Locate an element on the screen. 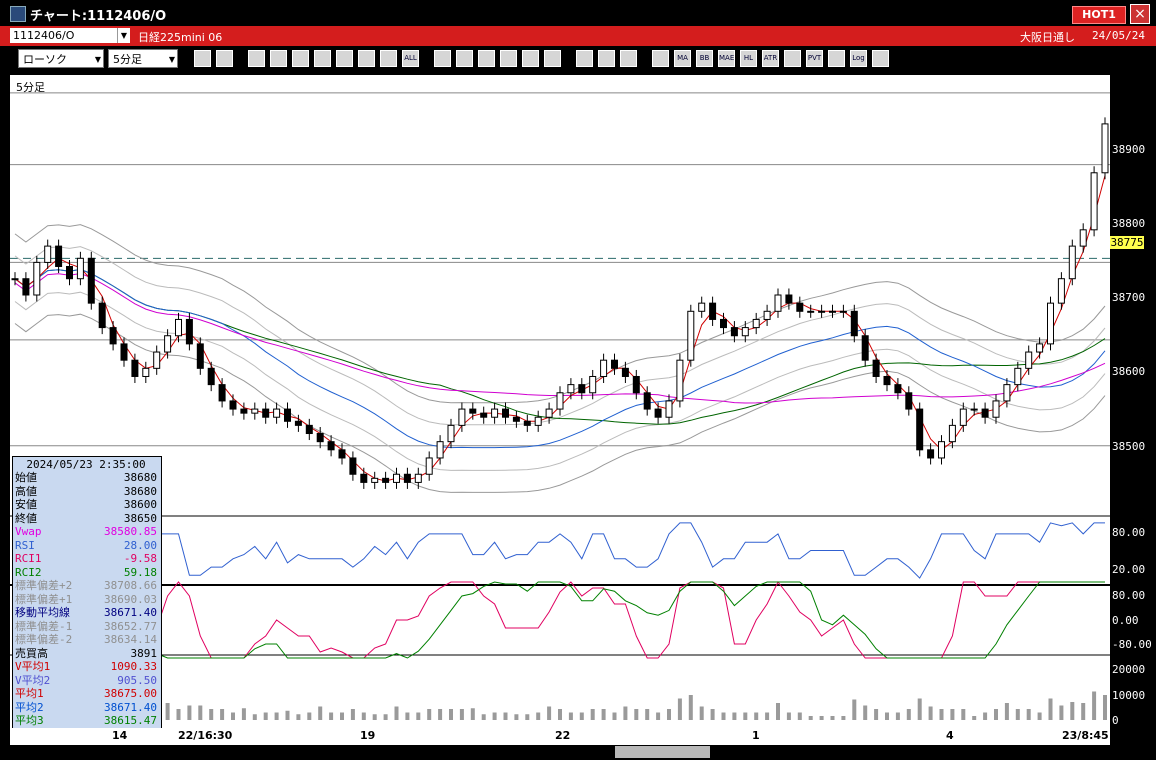 This screenshot has height=760, width=1156. current-price-label: 38775 is located at coordinates (1127, 242).